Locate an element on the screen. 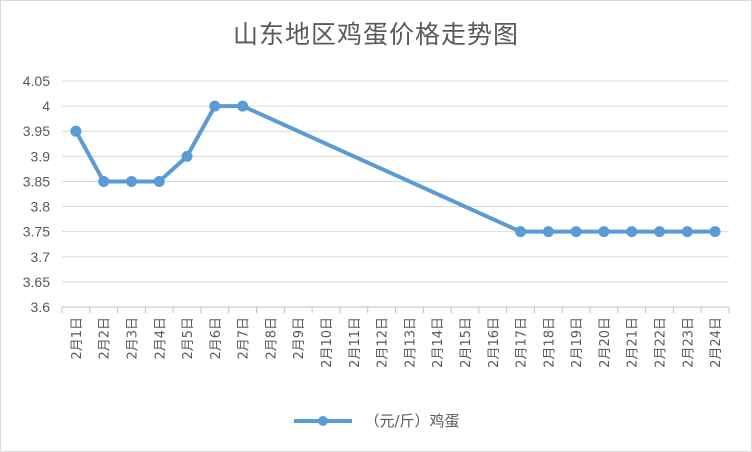  x-tick-label: 2月5日 is located at coordinates (188, 338).